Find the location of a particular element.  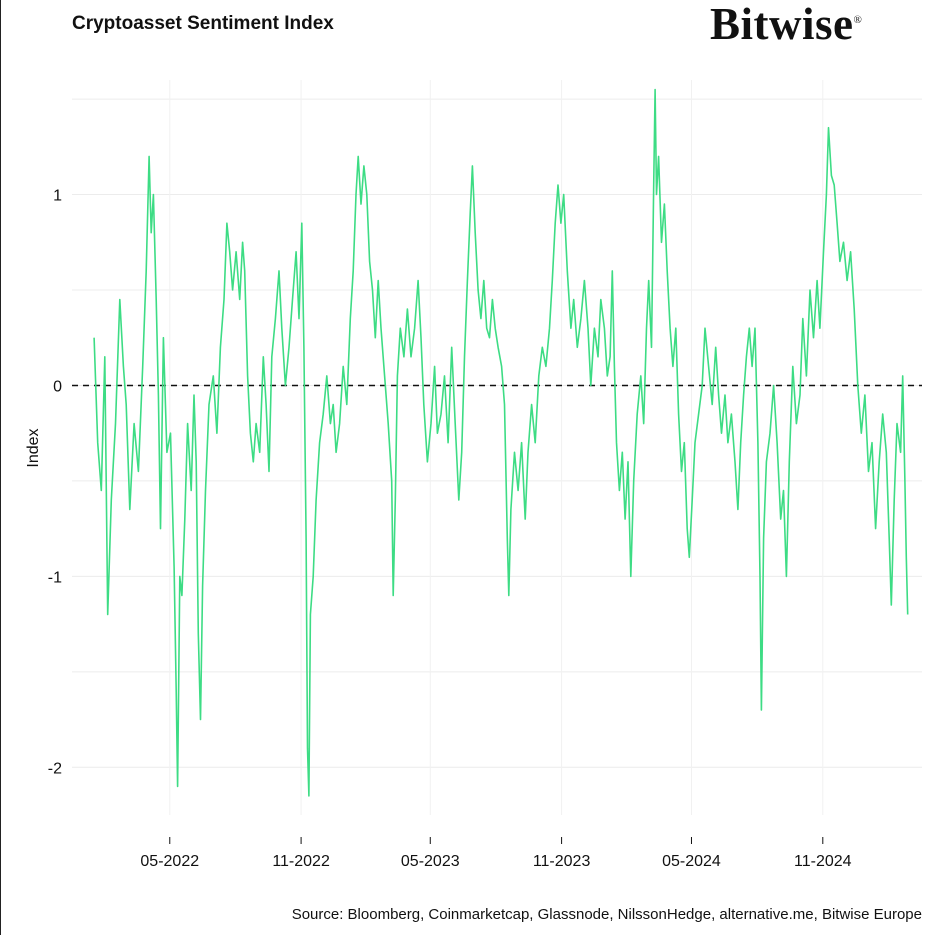

y-tick-label: 1 is located at coordinates (57, 196).